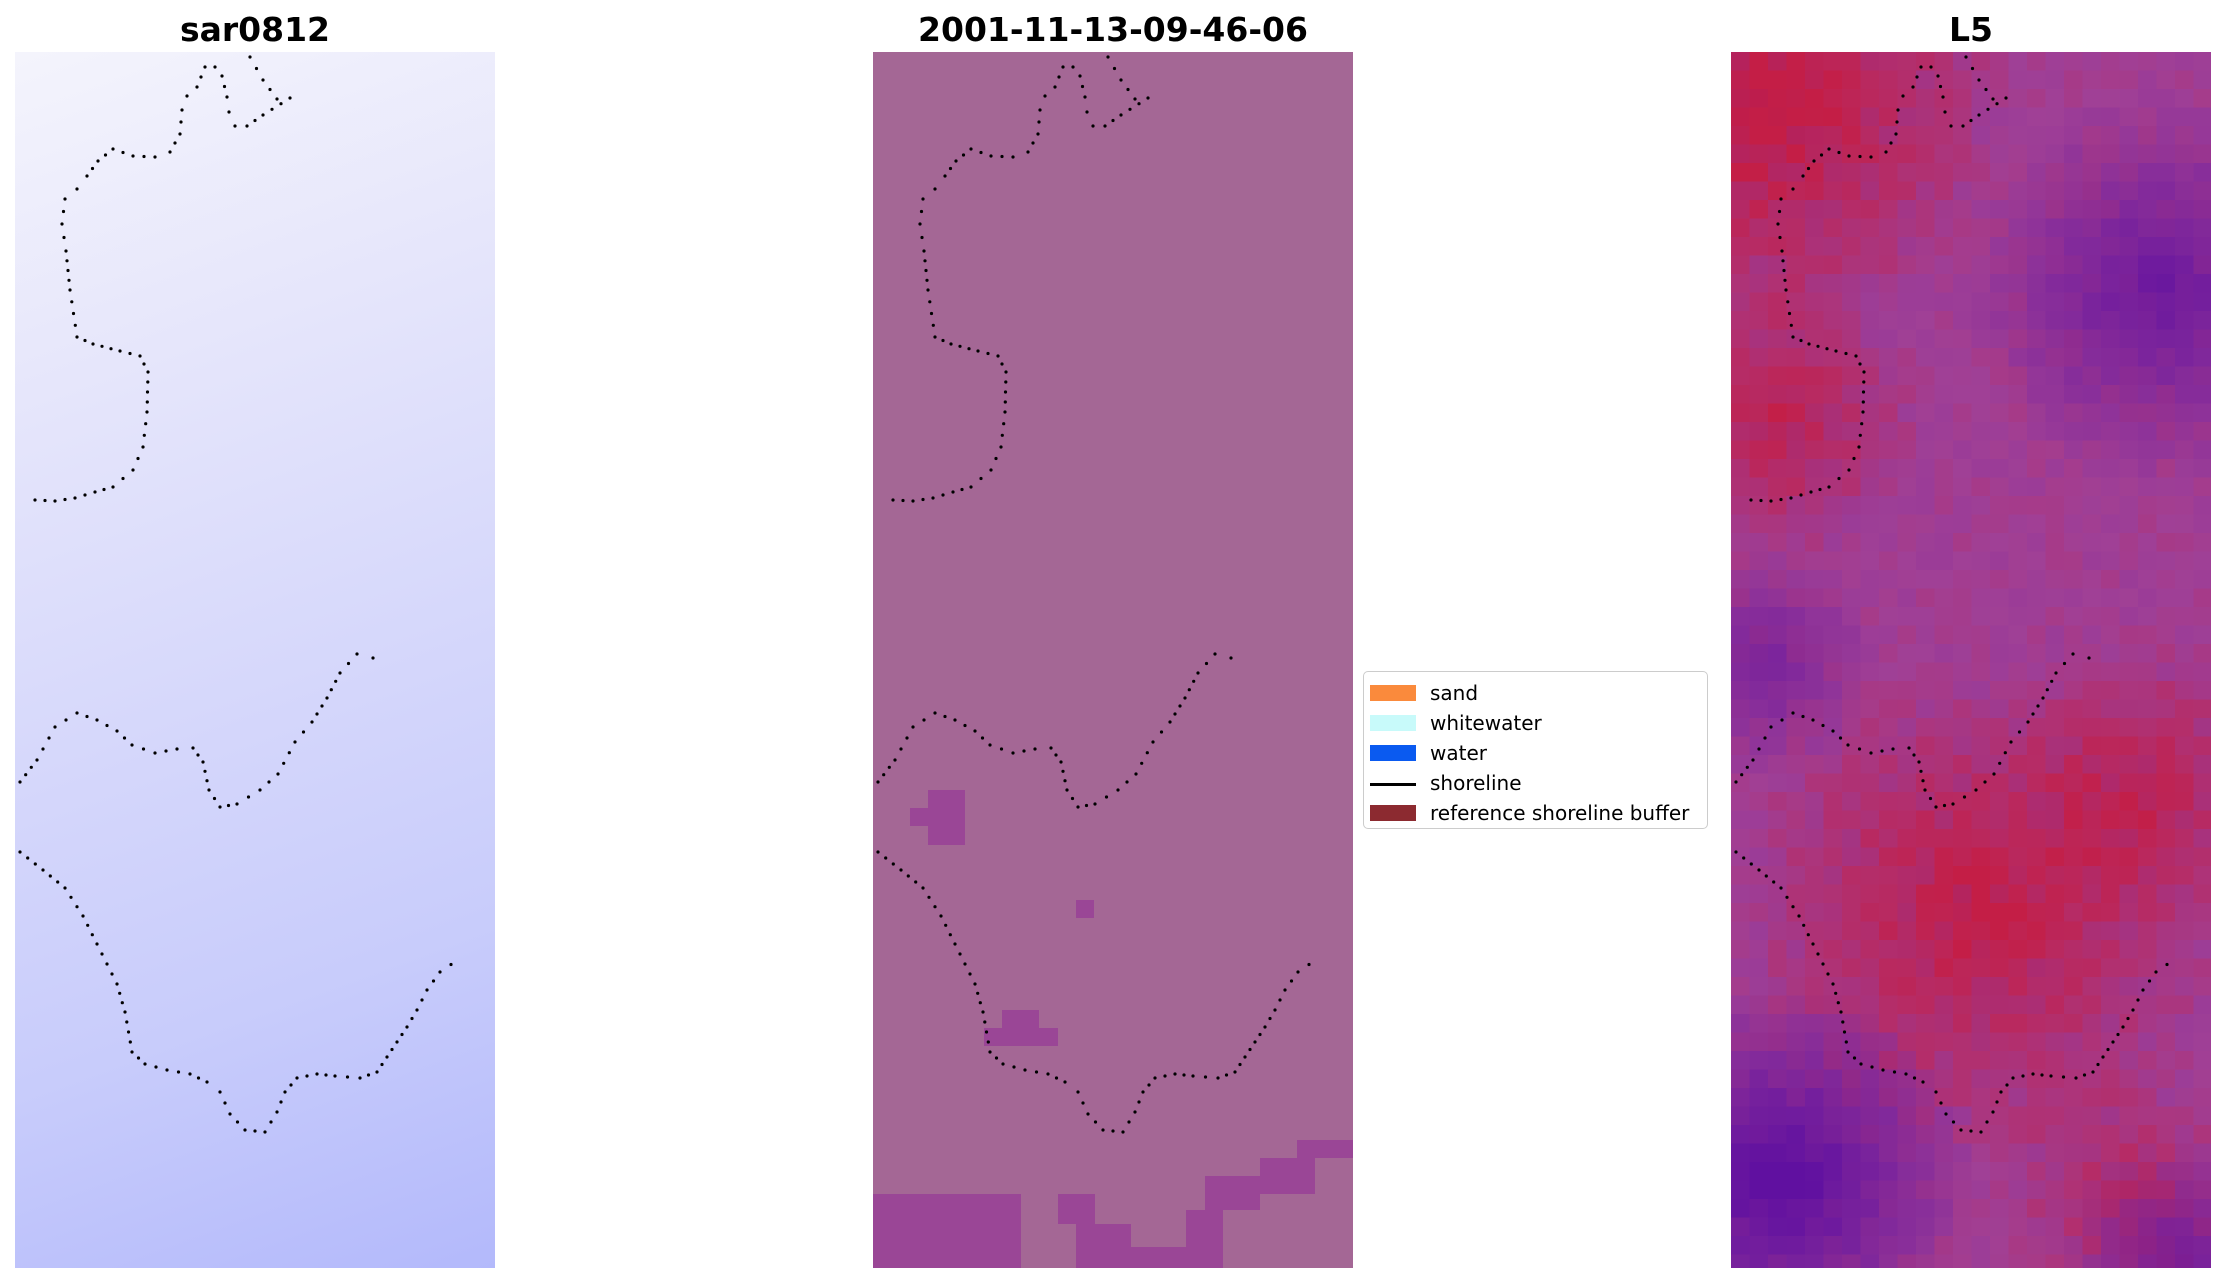 The width and height of the screenshot is (2223, 1283). Describe the element at coordinates (1486, 723) in the screenshot. I see `legend-label: whitewater` at that location.